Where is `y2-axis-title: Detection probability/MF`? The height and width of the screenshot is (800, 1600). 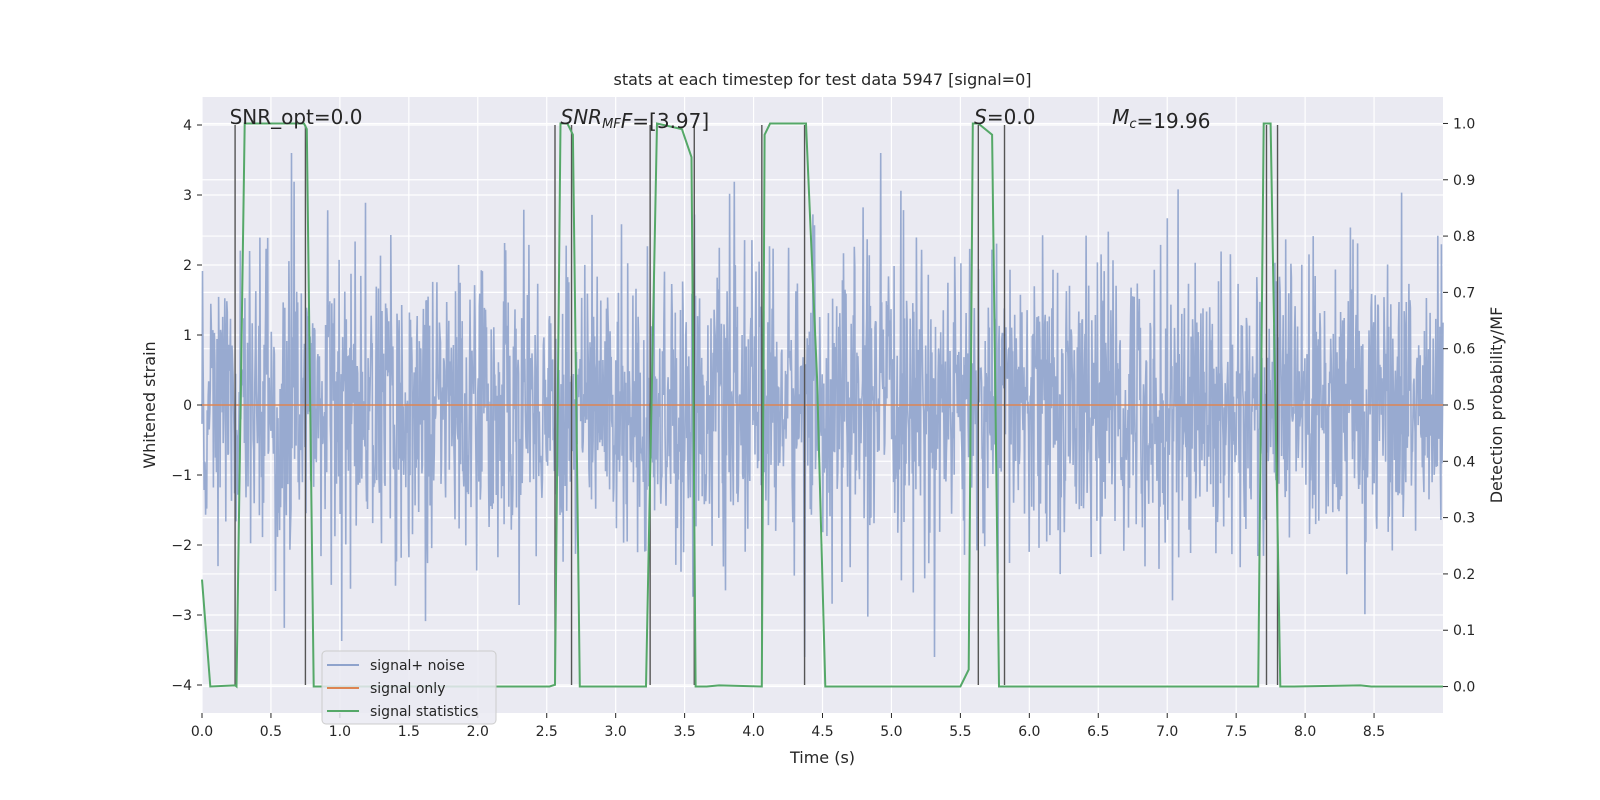 y2-axis-title: Detection probability/MF is located at coordinates (1496, 405).